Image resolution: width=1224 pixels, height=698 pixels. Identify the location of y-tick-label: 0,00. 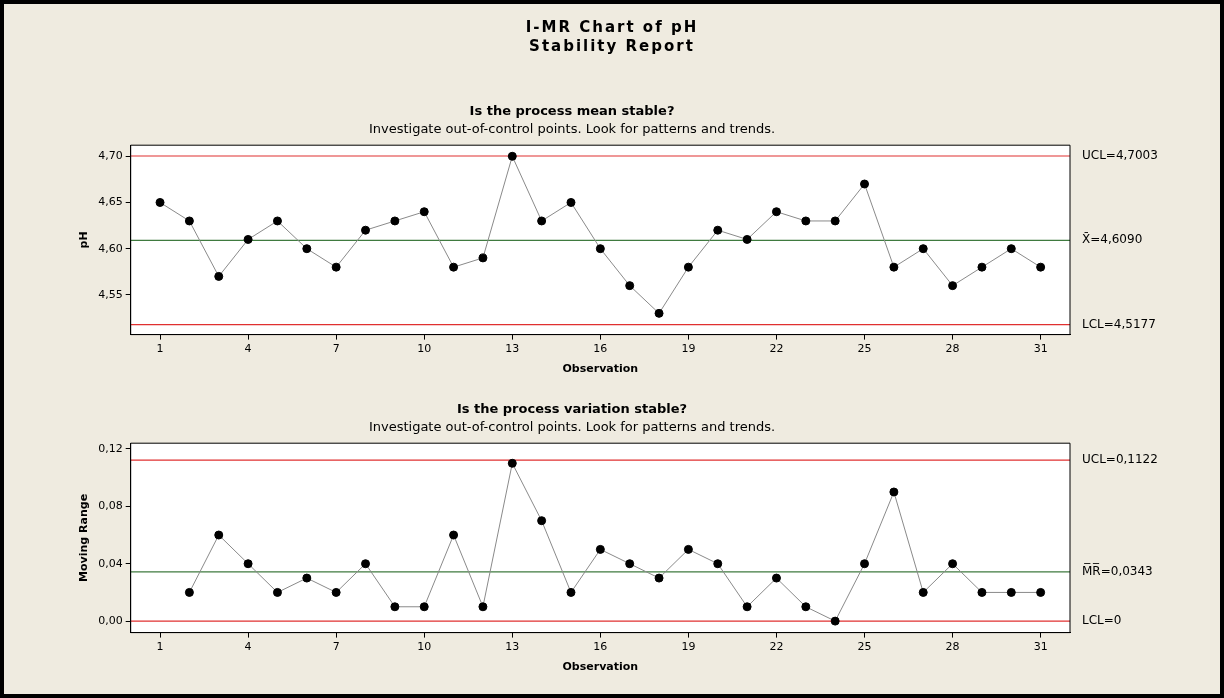
(110, 620).